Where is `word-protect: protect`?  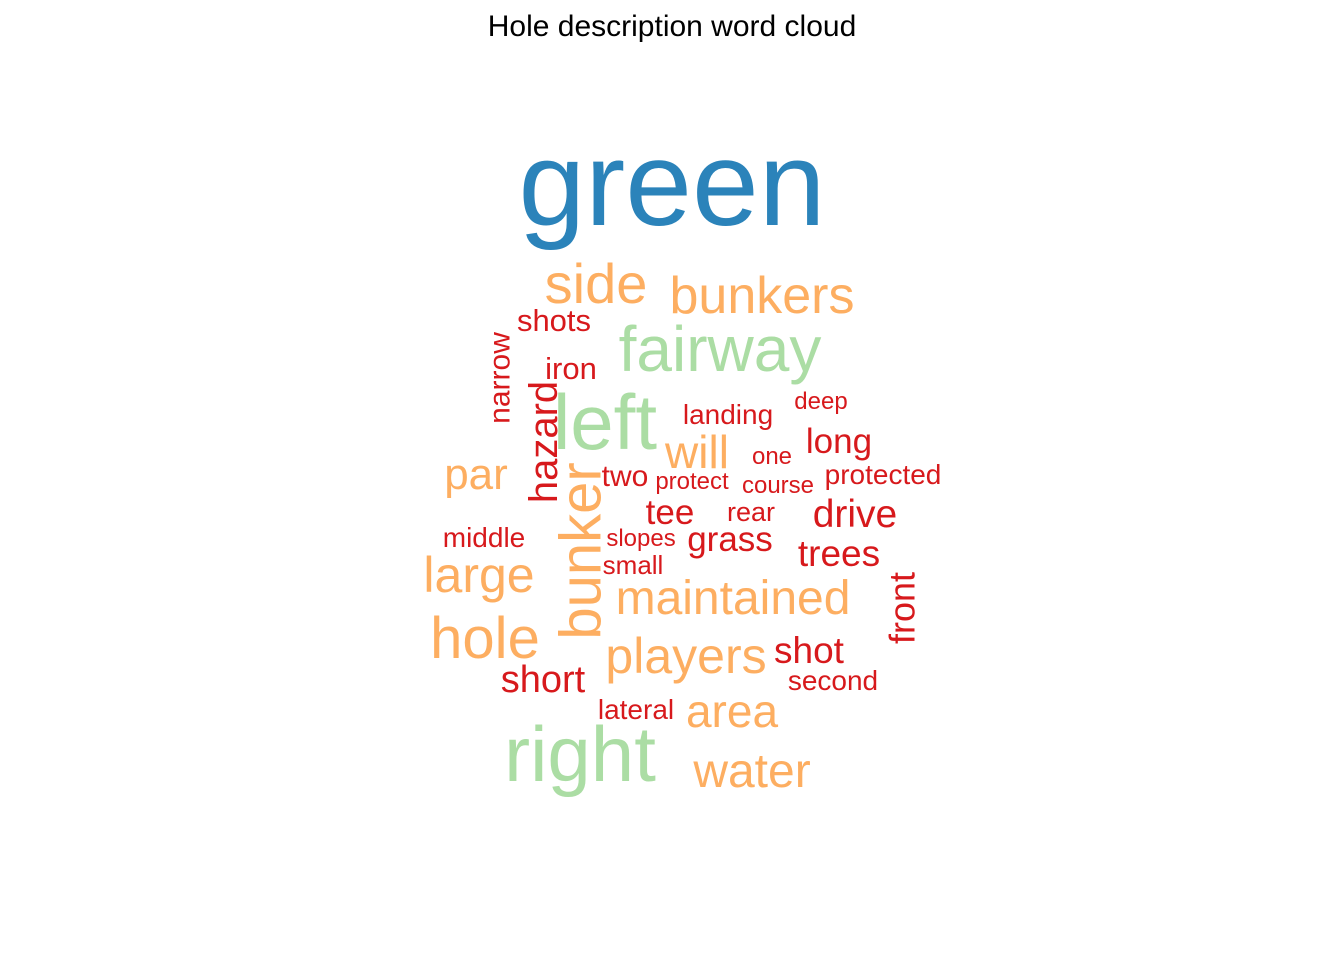
word-protect: protect is located at coordinates (692, 481).